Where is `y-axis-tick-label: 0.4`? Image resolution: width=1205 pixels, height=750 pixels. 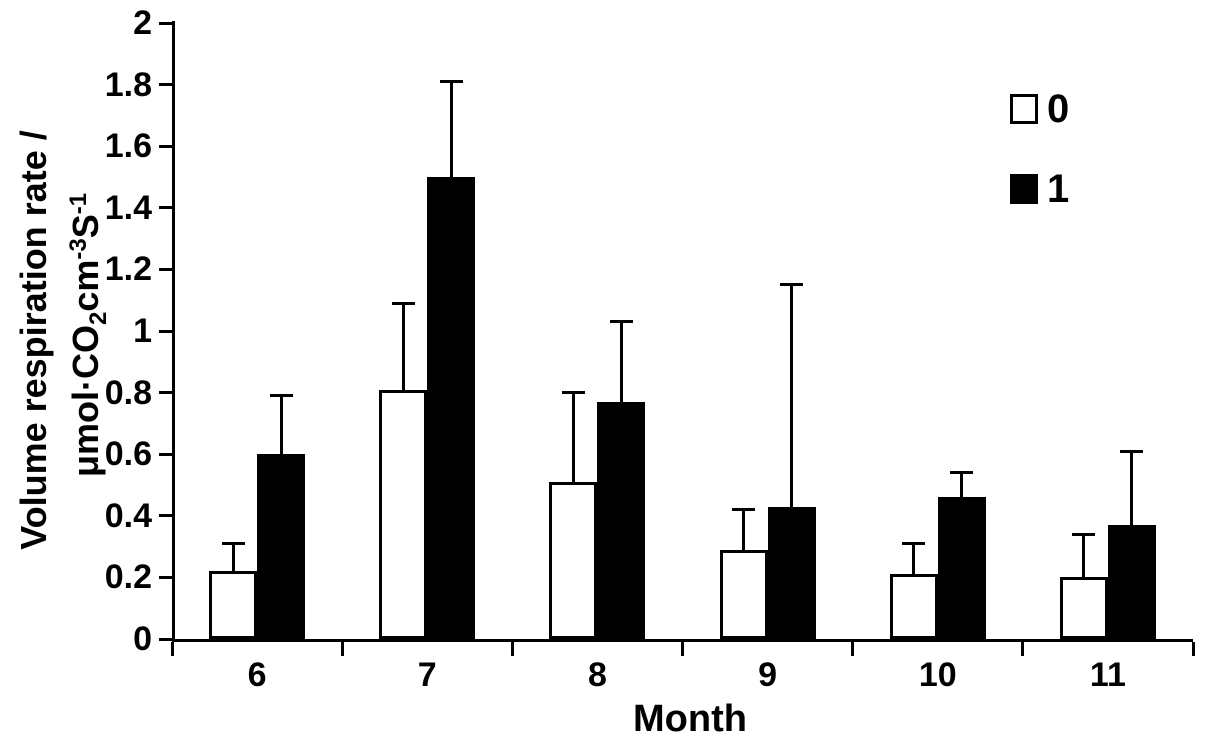
y-axis-tick-label: 0.4 is located at coordinates (128, 515).